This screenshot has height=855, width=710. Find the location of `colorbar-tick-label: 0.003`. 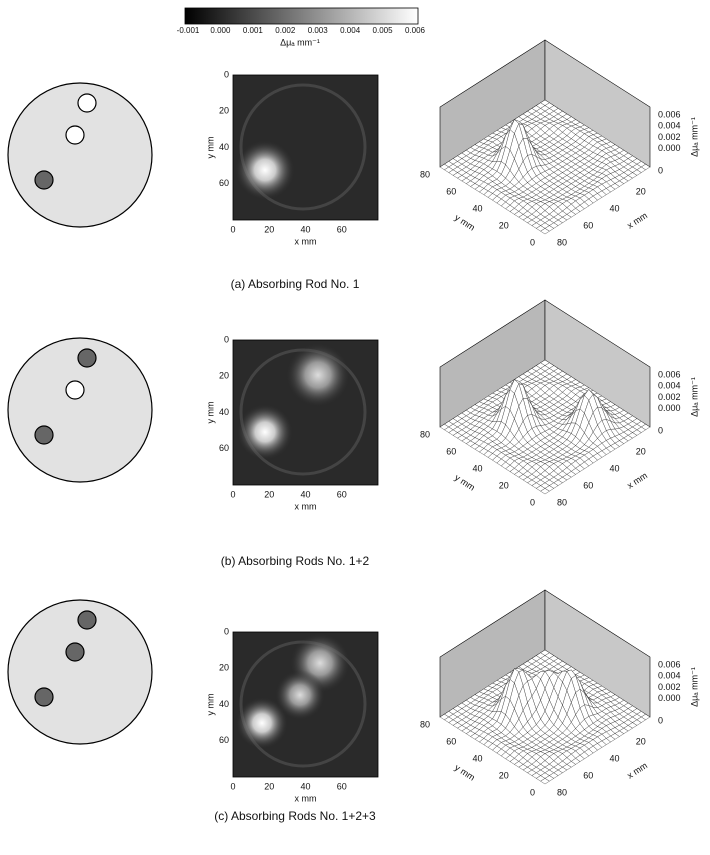

colorbar-tick-label: 0.003 is located at coordinates (318, 30).